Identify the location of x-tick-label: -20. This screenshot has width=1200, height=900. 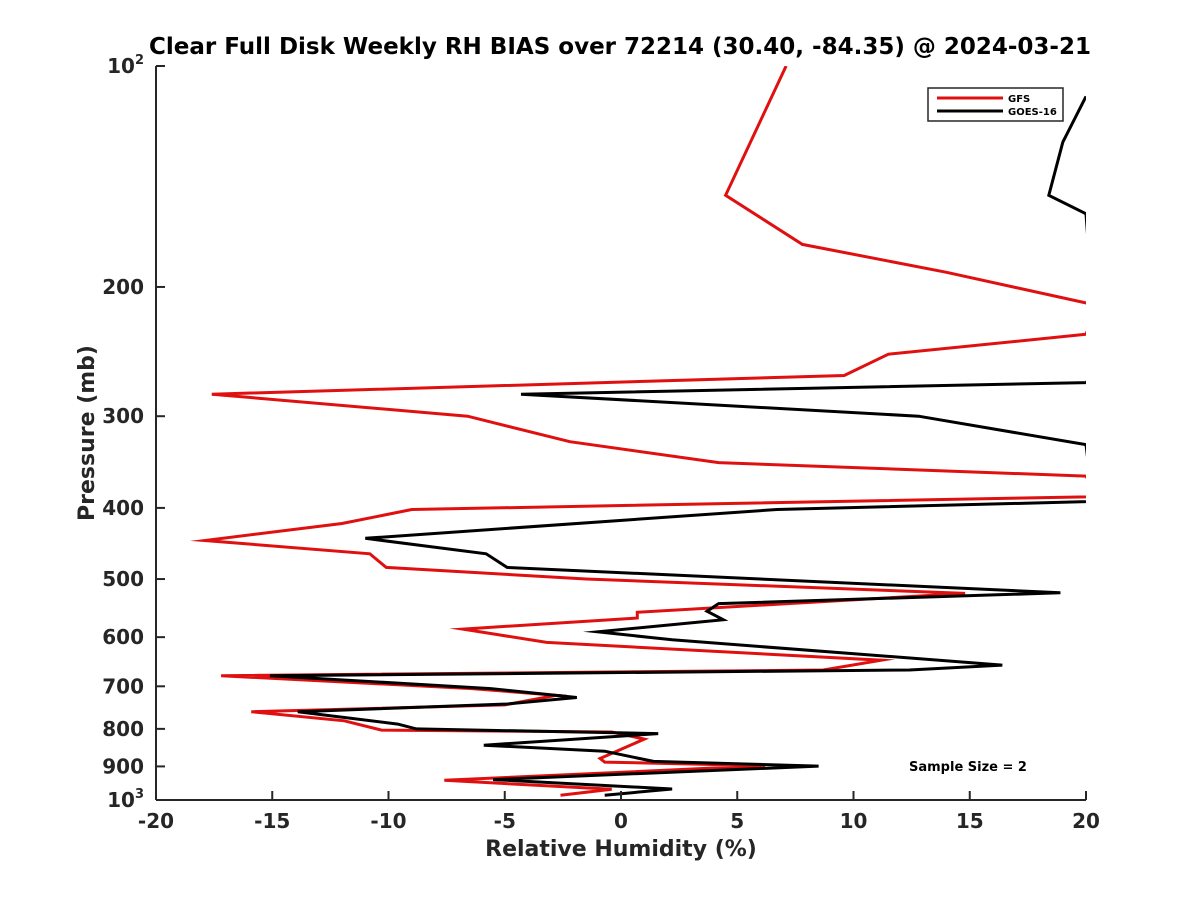
(156, 821).